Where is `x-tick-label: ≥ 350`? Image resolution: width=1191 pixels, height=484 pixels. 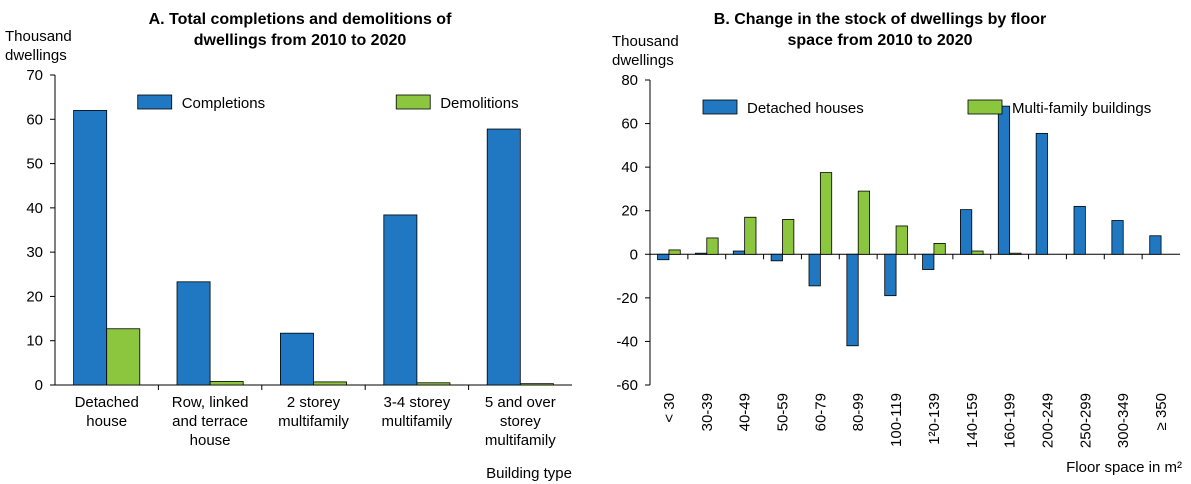 x-tick-label: ≥ 350 is located at coordinates (1161, 411).